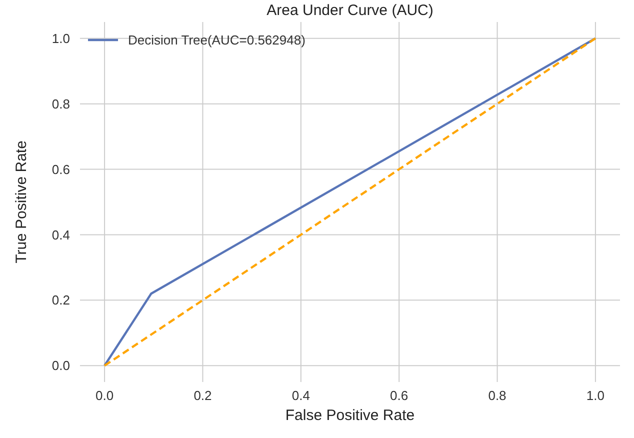 The height and width of the screenshot is (438, 634). Describe the element at coordinates (497, 395) in the screenshot. I see `x-tick-label: 0.8` at that location.